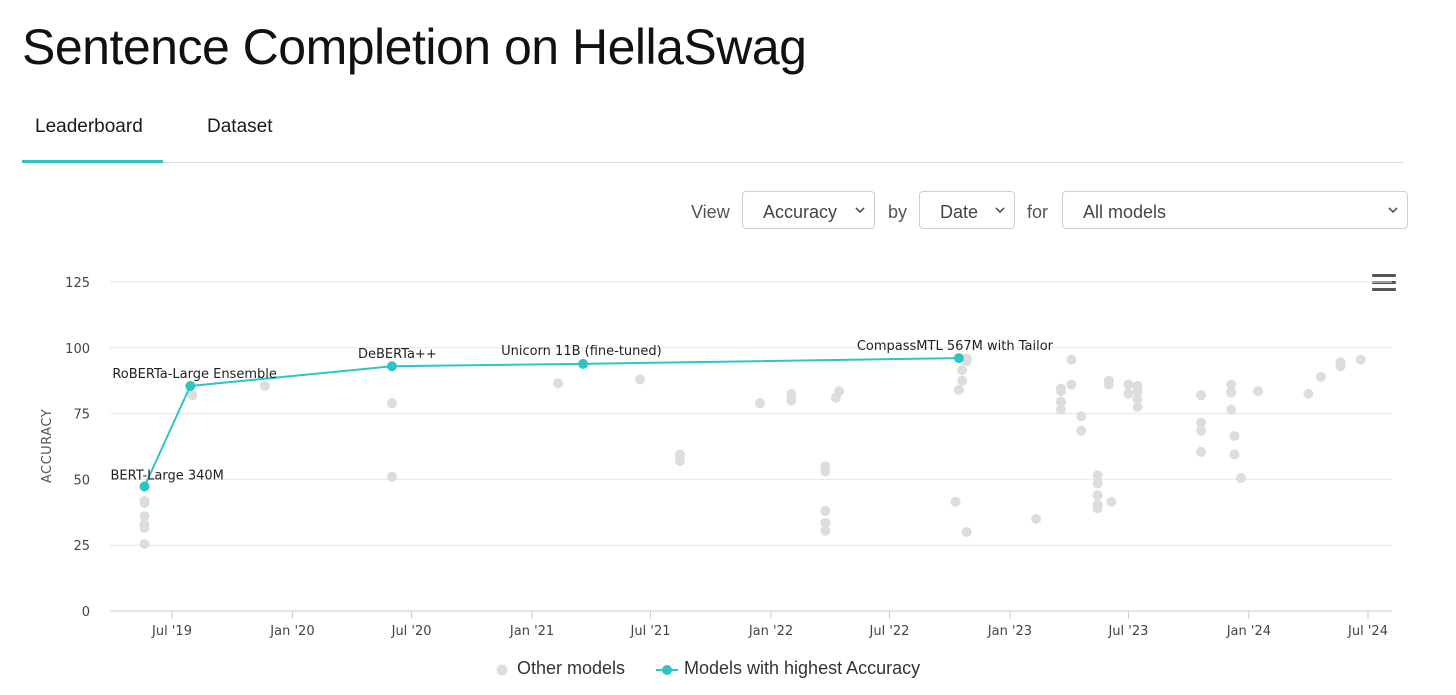  I want to click on x-tick-label: Jul '21, so click(650, 631).